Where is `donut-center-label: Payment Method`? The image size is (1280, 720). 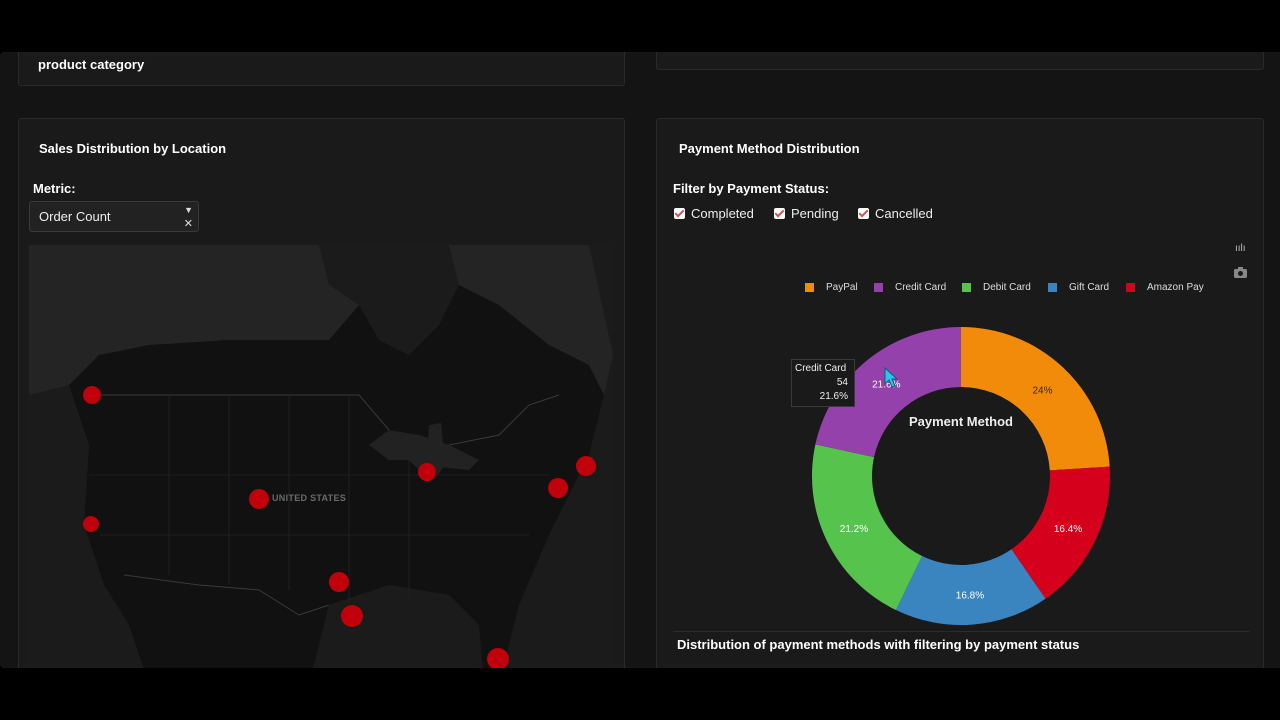
donut-center-label: Payment Method is located at coordinates (961, 421).